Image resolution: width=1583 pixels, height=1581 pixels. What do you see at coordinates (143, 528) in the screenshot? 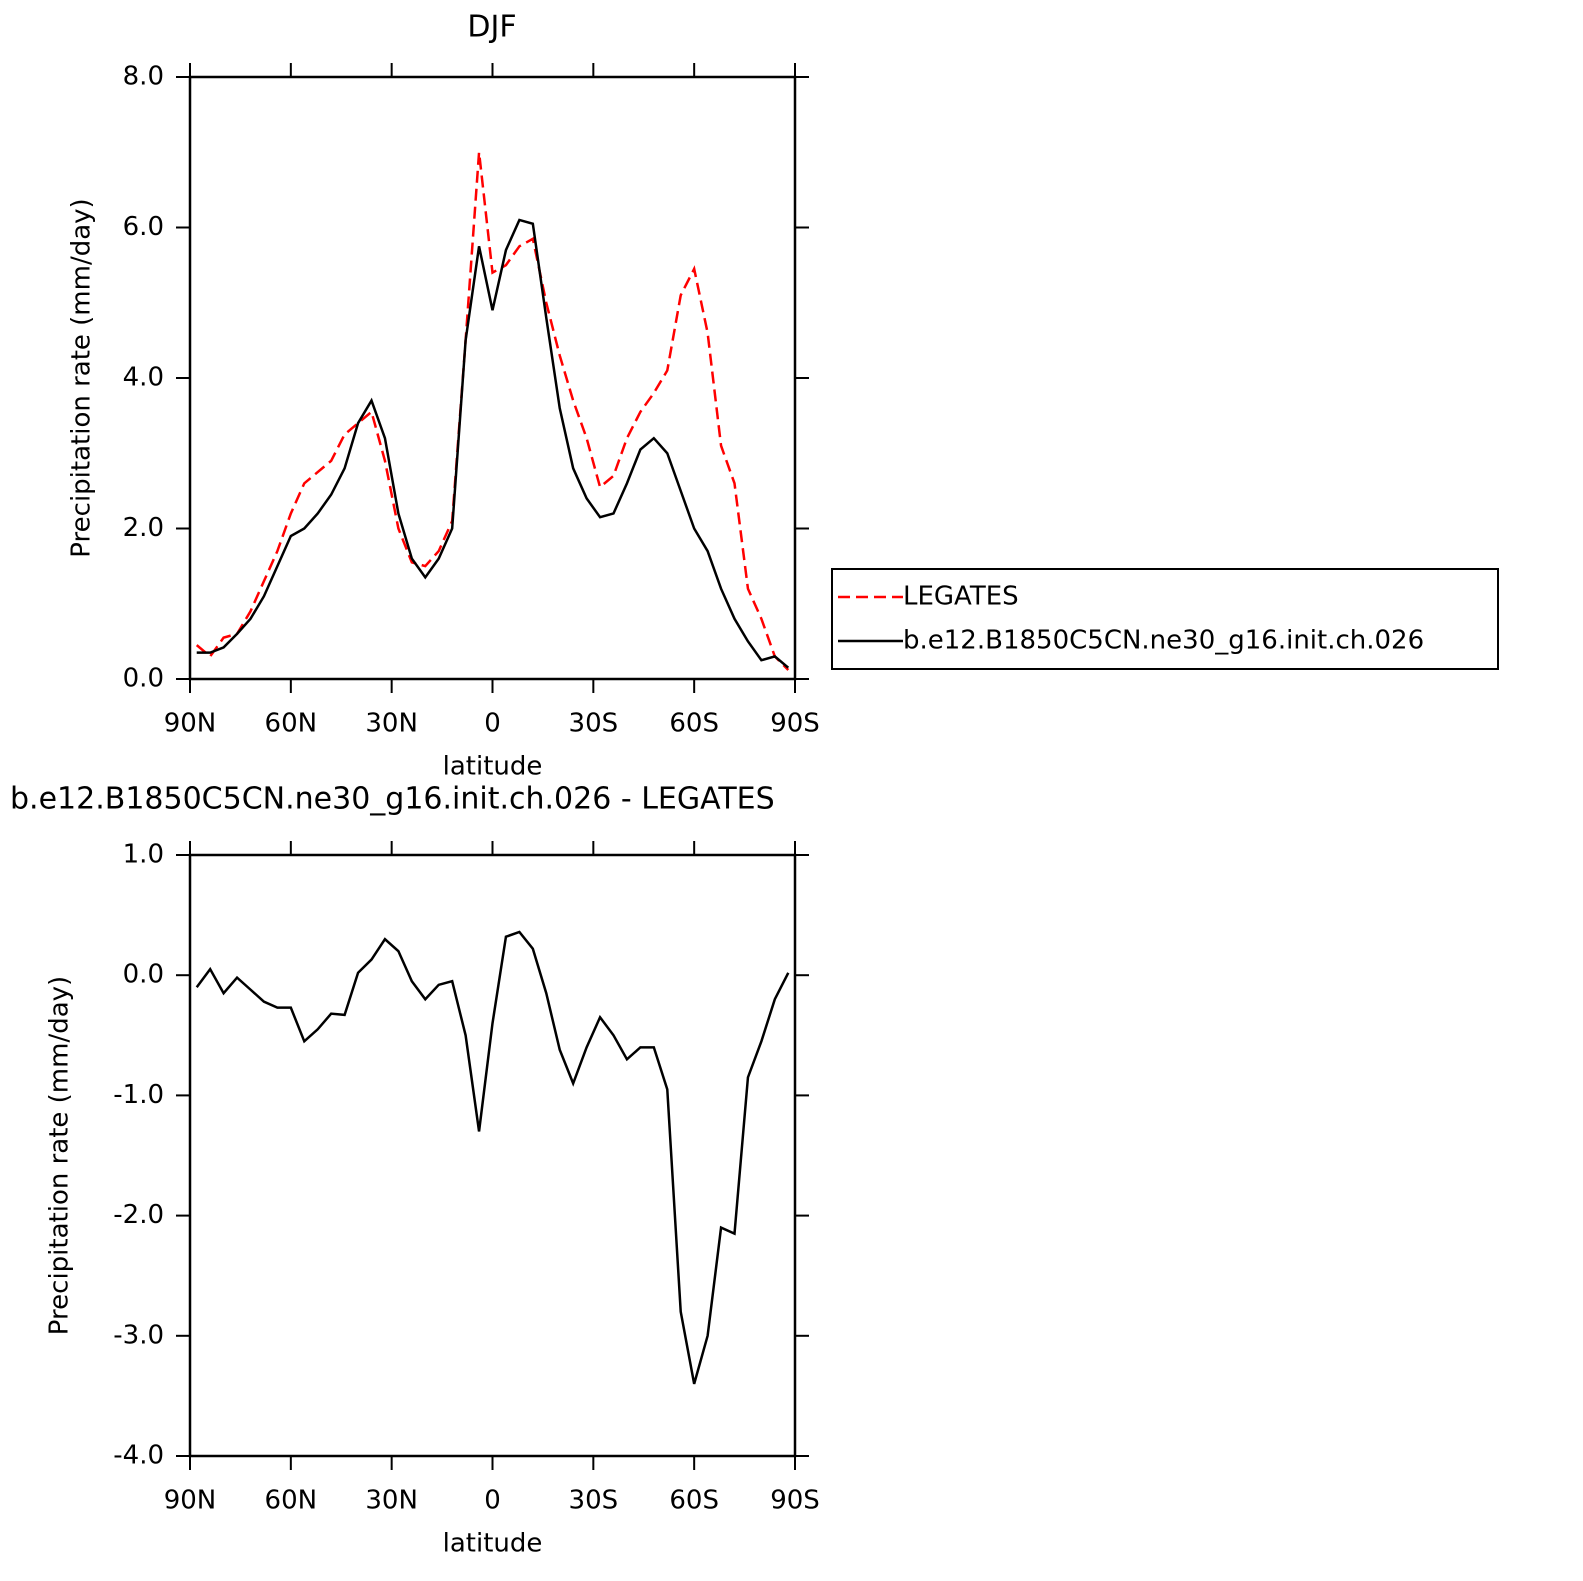
I see `y-tick-label: 2.0` at bounding box center [143, 528].